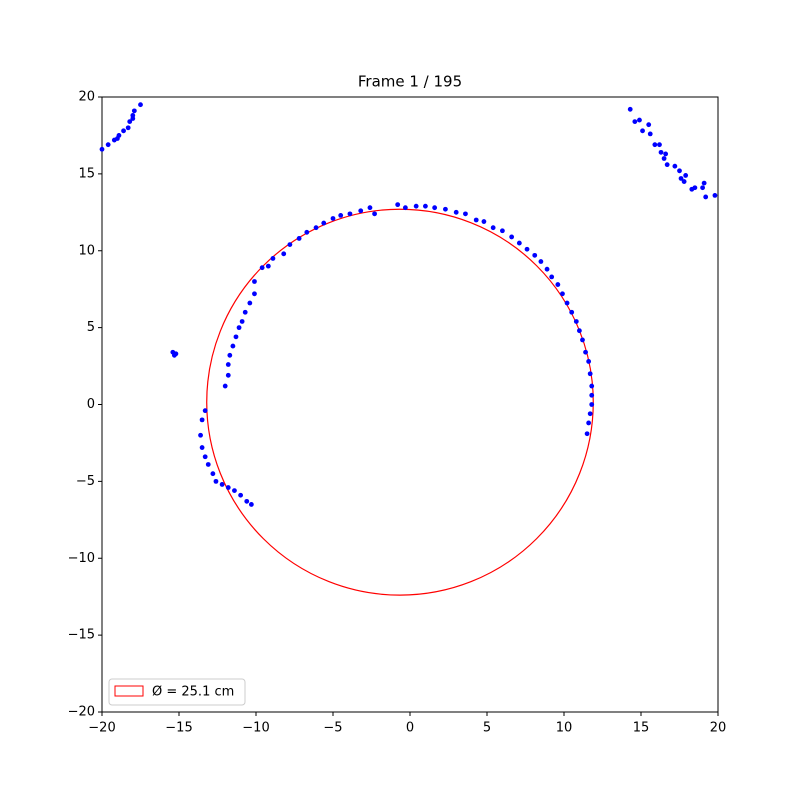  Describe the element at coordinates (91, 327) in the screenshot. I see `y-tick-label: 5` at that location.